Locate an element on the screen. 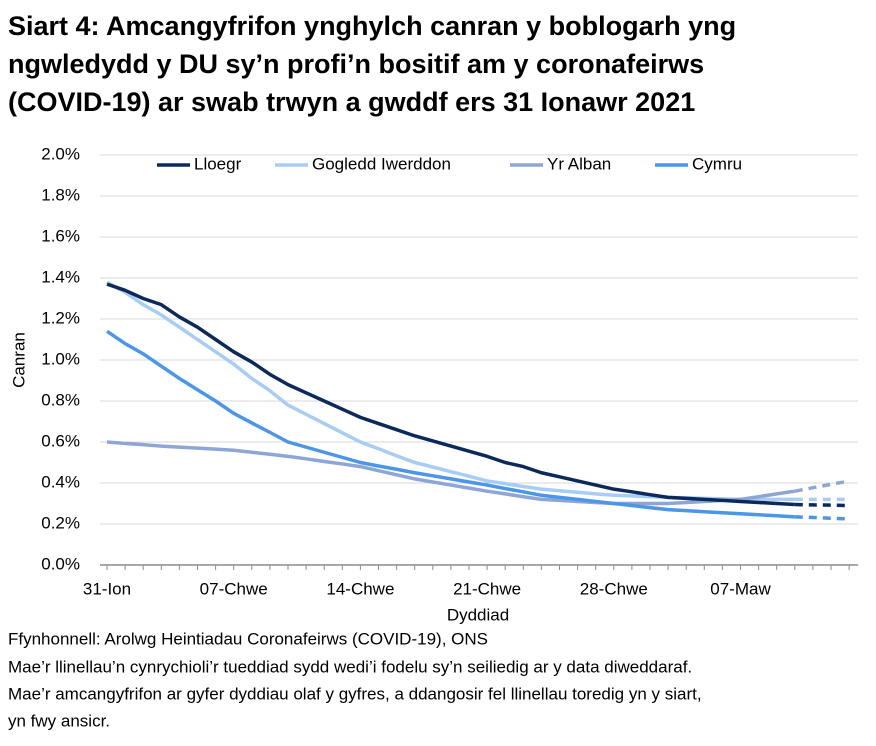 The height and width of the screenshot is (746, 876). legend-label: Gogledd Iwerddon is located at coordinates (381, 163).